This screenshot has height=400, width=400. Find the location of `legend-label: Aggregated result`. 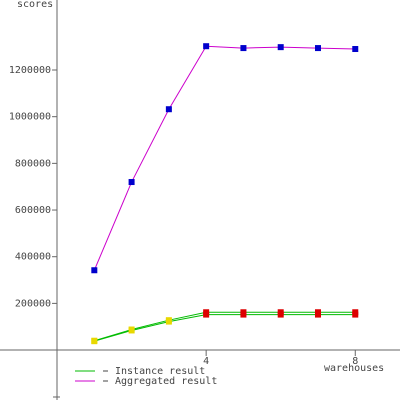

legend-label: Aggregated result is located at coordinates (166, 381).